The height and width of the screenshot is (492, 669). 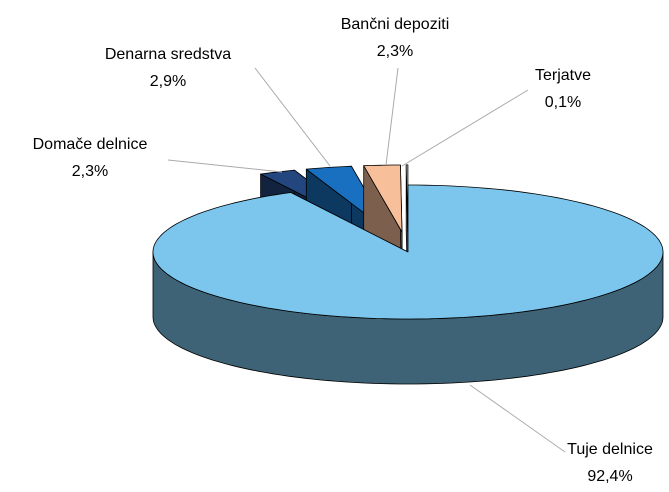 I want to click on slice-label: Denarna sredstva, so click(x=168, y=54).